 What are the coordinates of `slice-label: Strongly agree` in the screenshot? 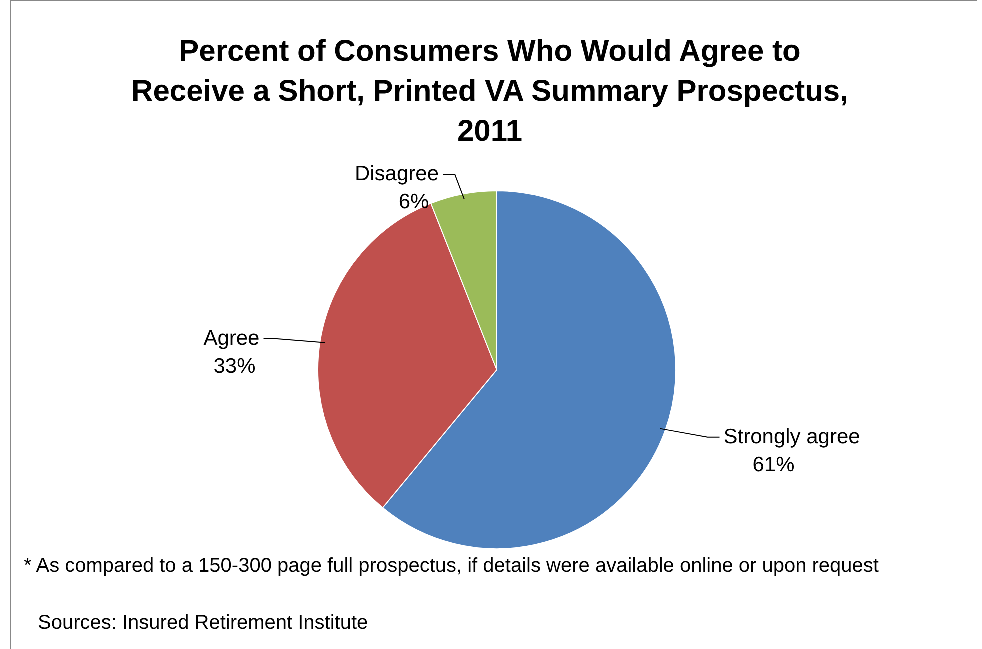 It's located at (792, 436).